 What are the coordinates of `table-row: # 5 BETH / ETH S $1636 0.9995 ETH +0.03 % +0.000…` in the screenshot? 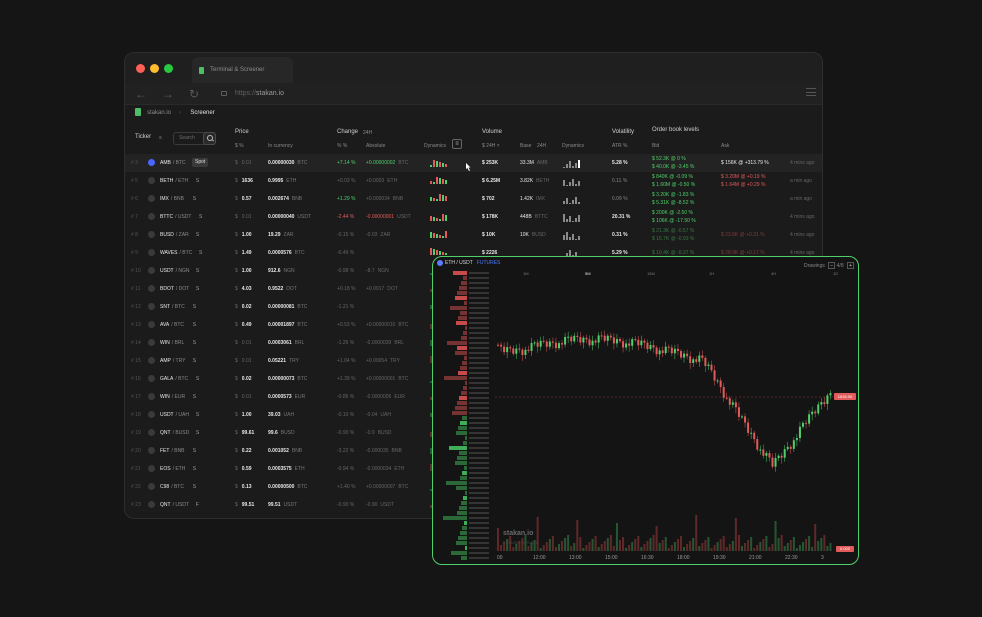 It's located at (473, 181).